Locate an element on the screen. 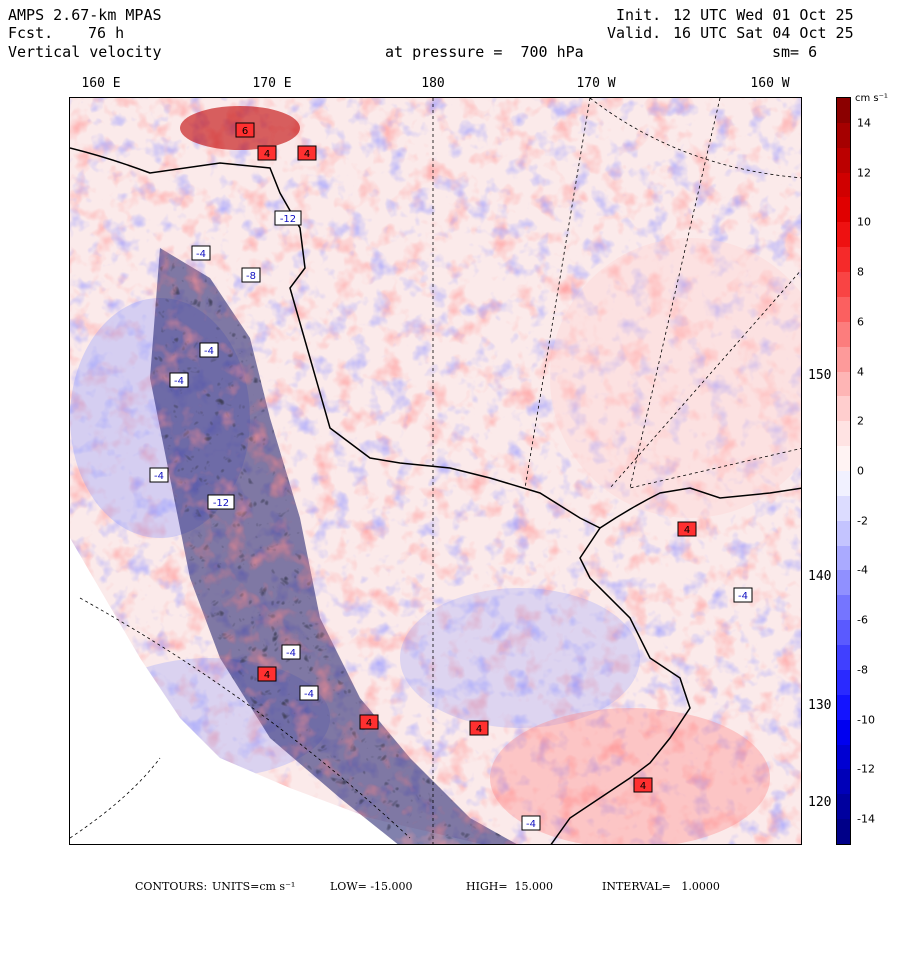 This screenshot has height=958, width=900. high-text: HIGH= 15.000 is located at coordinates (510, 886).